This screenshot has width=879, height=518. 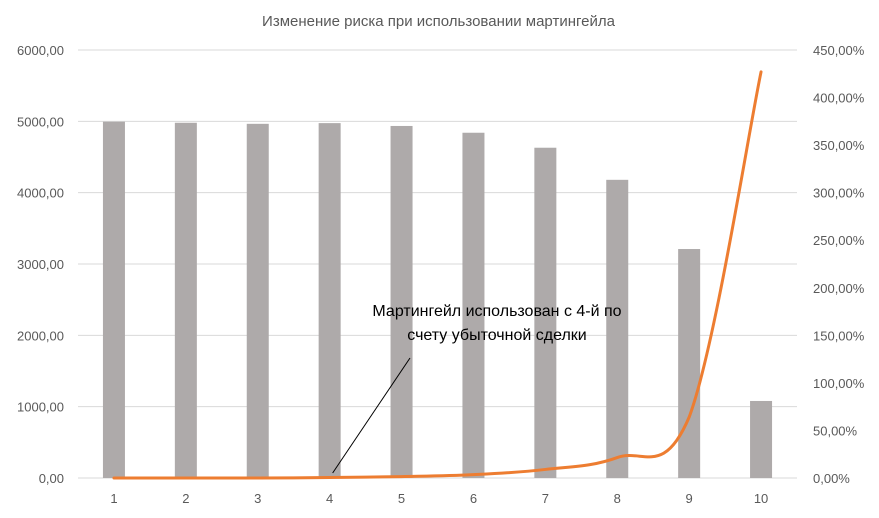 What do you see at coordinates (329, 498) in the screenshot?
I see `x-axis-tick-label: 4` at bounding box center [329, 498].